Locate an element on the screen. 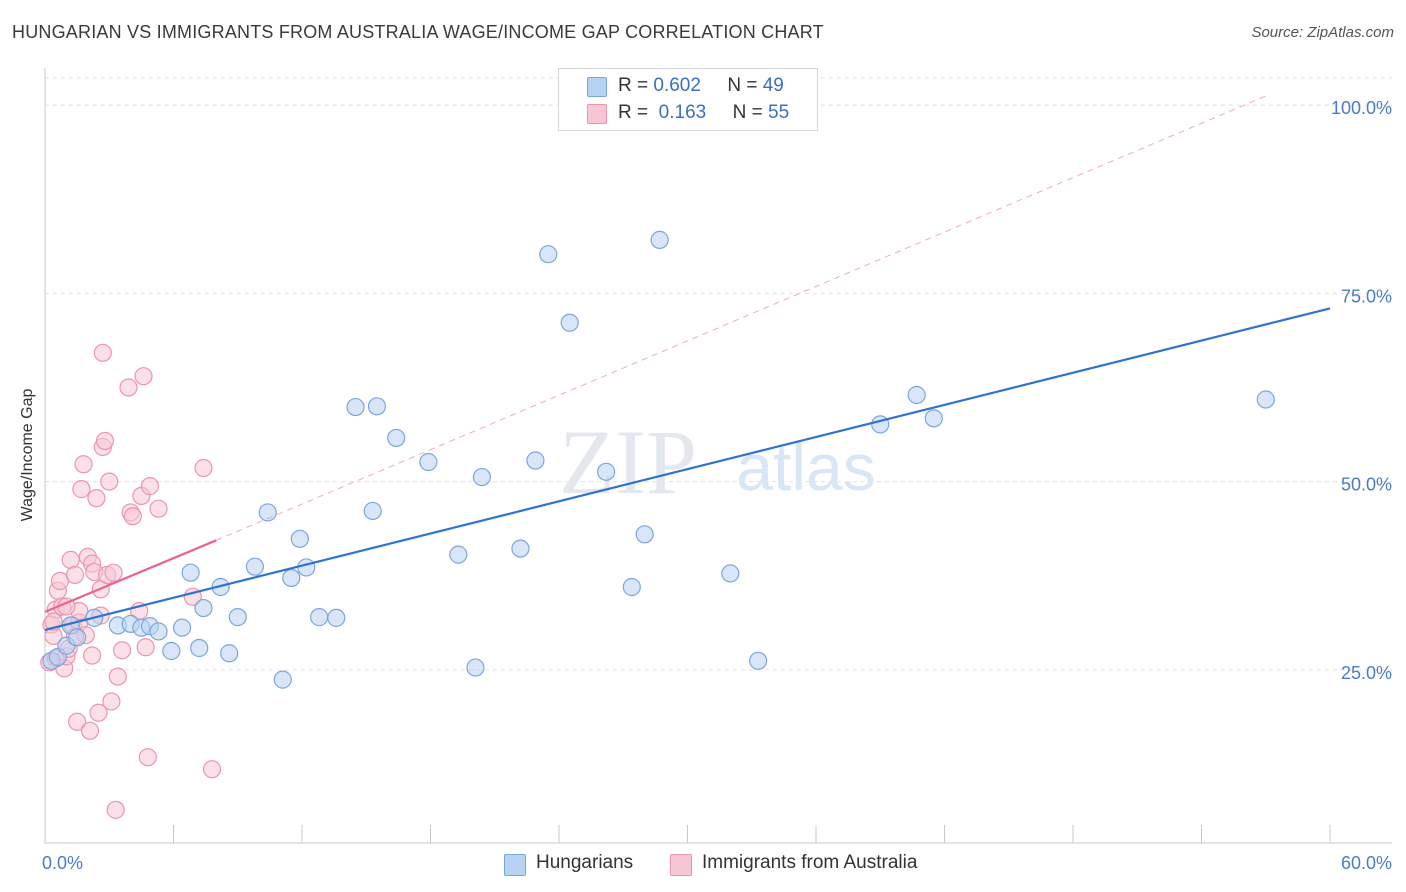  x-tick-label: 0.0% is located at coordinates (62, 863).